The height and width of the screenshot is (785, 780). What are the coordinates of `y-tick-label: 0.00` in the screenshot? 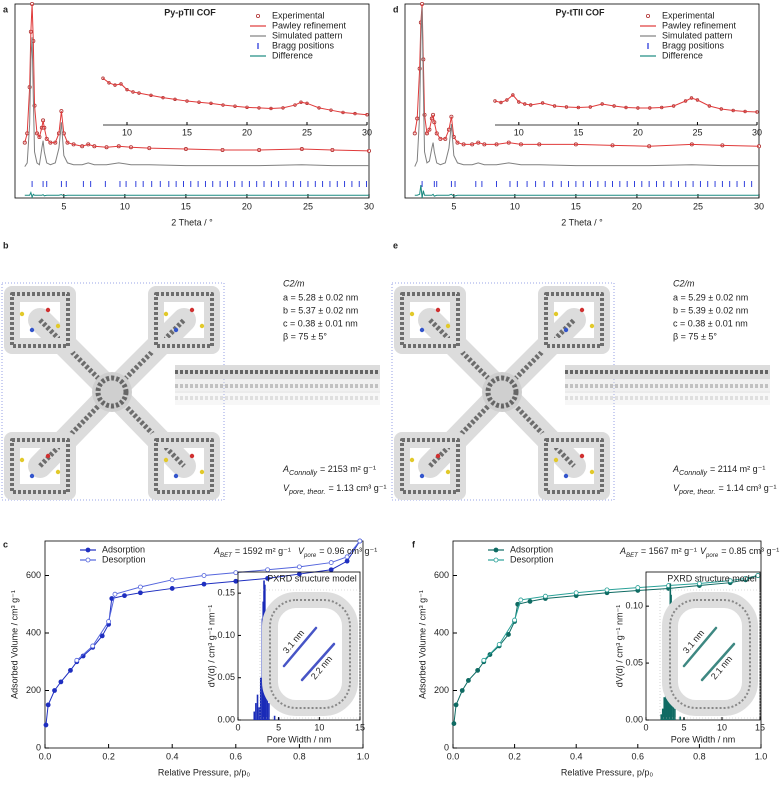 It's located at (226, 719).